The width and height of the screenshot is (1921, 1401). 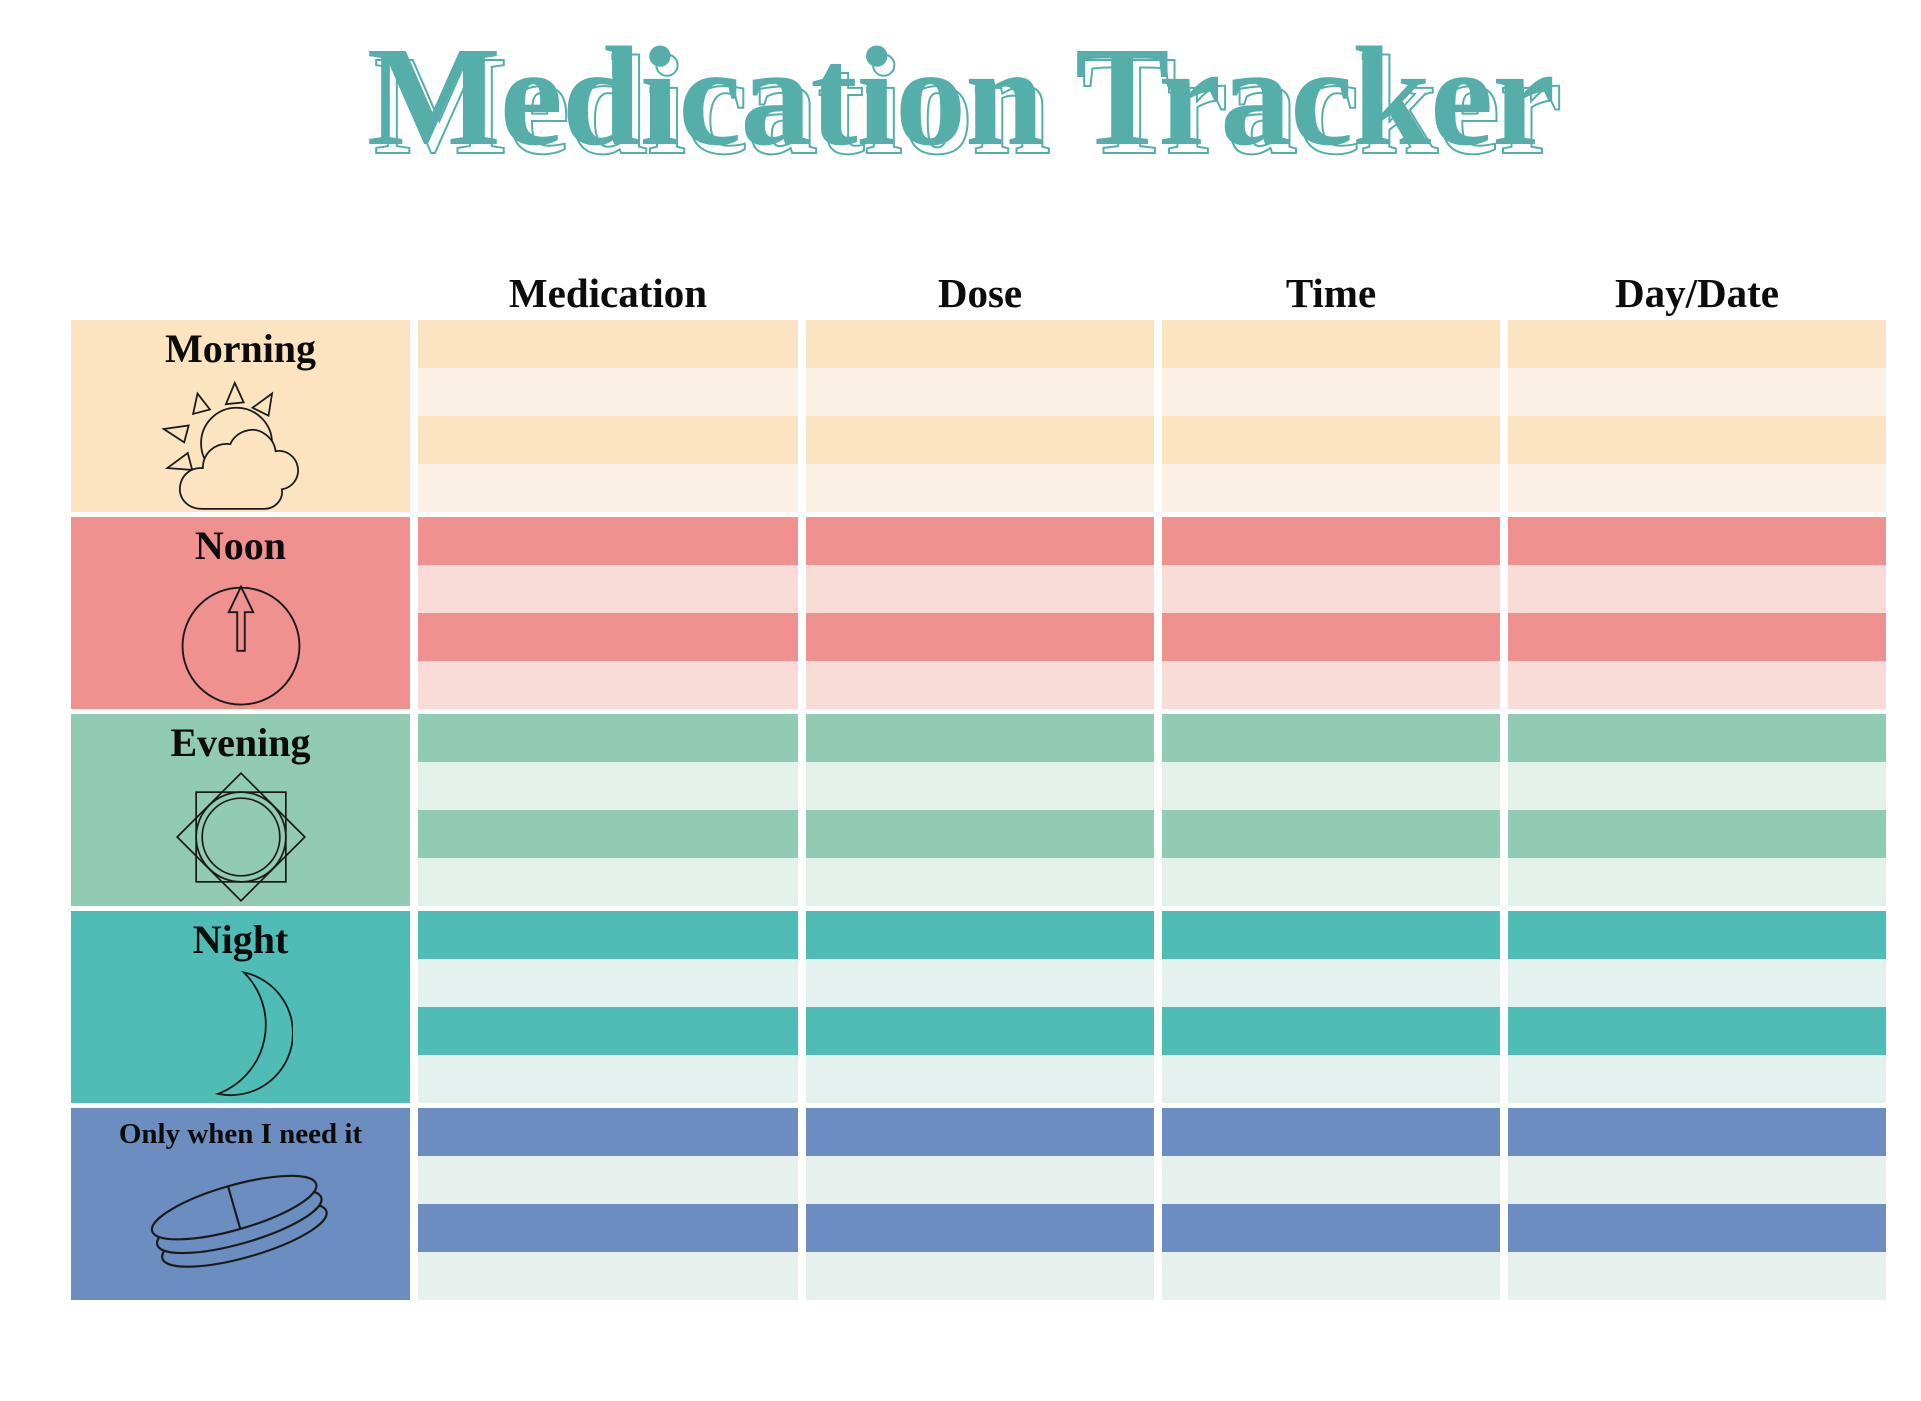 What do you see at coordinates (1331, 882) in the screenshot?
I see `cell-evening-row4-time` at bounding box center [1331, 882].